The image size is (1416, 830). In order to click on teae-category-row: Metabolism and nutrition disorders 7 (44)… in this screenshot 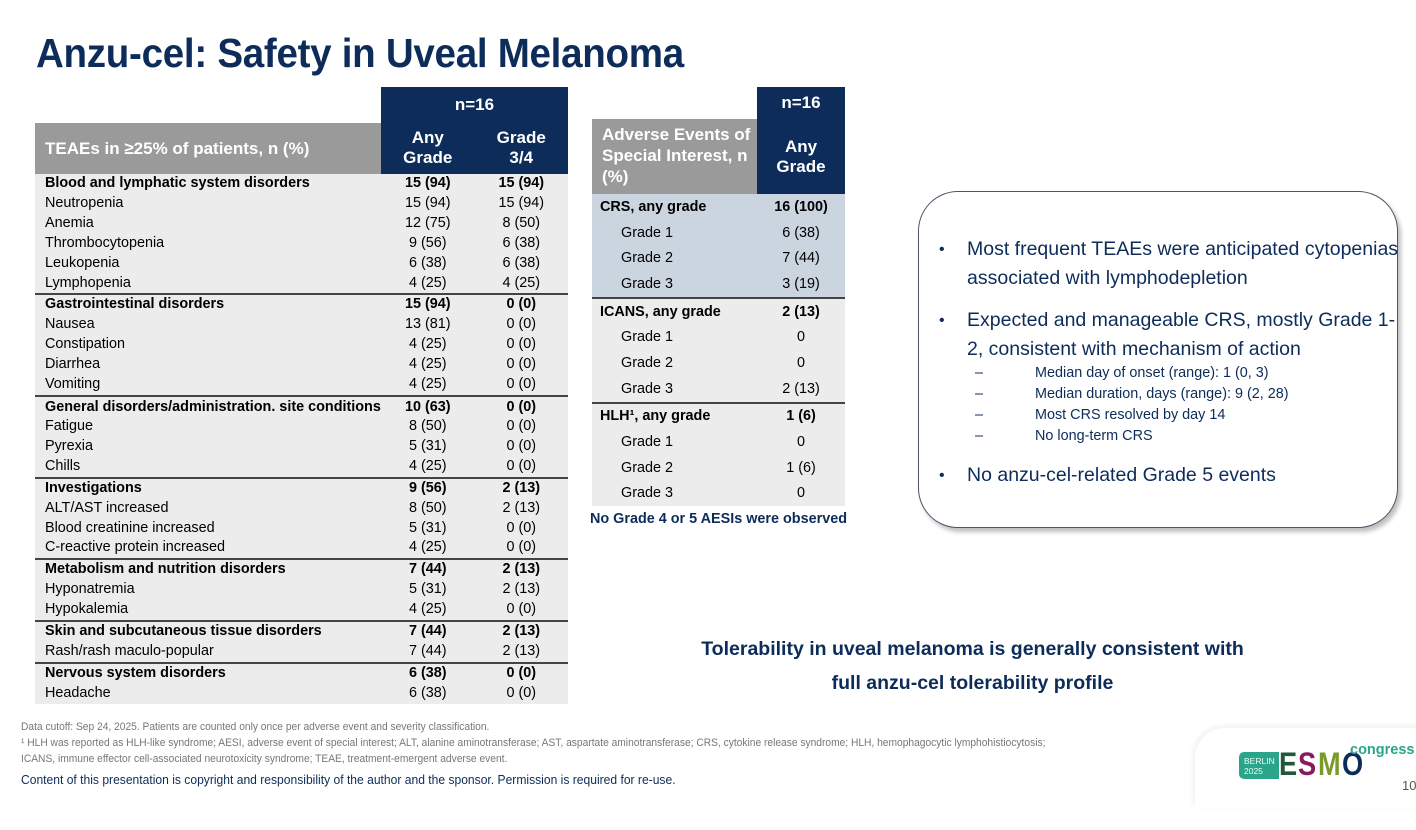, I will do `click(301, 570)`.